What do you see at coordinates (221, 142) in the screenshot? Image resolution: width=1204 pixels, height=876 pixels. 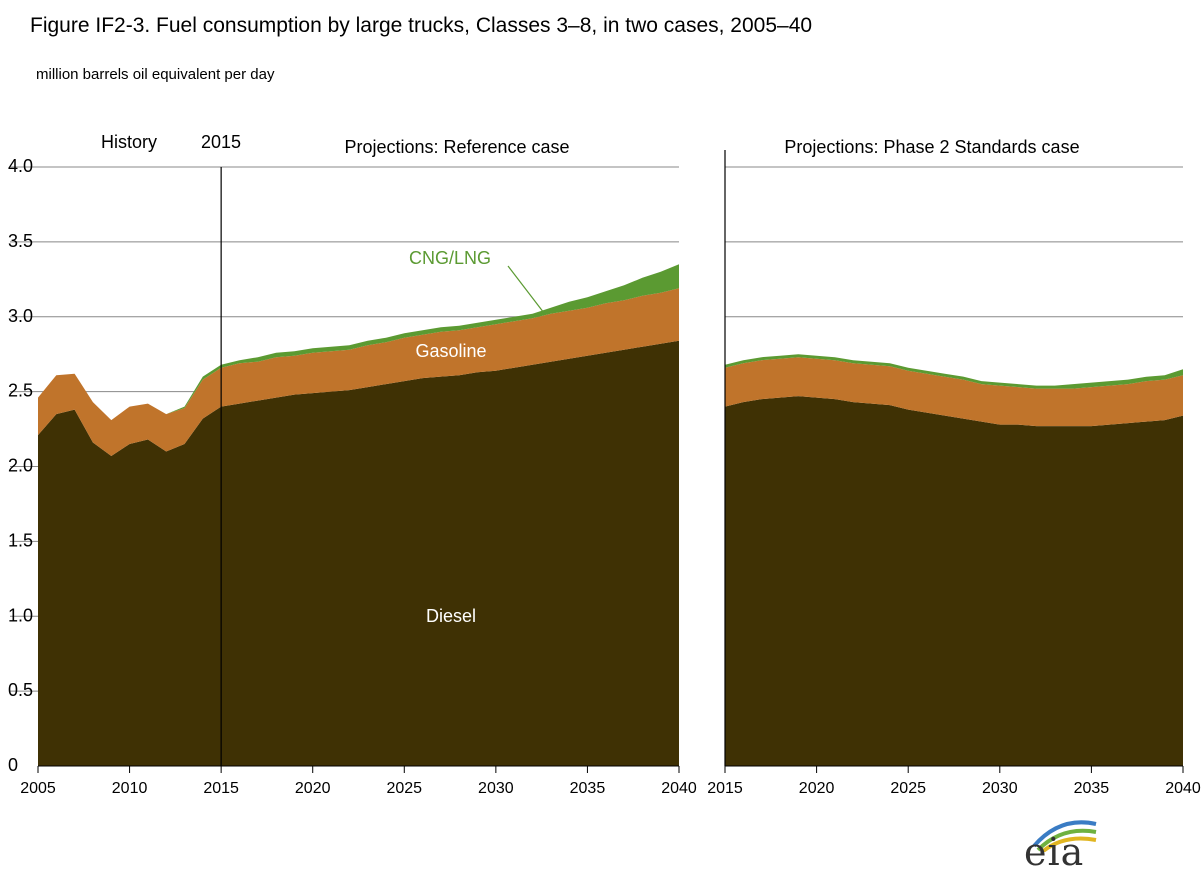 I see `divider-year-label: 2015` at bounding box center [221, 142].